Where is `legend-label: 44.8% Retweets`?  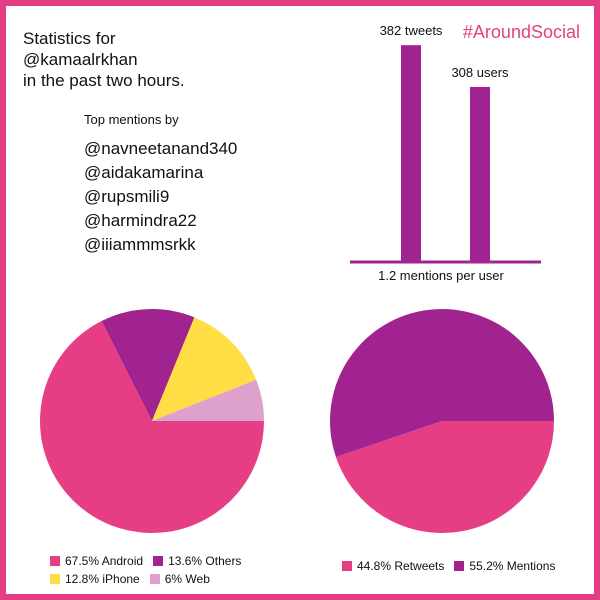
legend-label: 44.8% Retweets is located at coordinates (401, 566).